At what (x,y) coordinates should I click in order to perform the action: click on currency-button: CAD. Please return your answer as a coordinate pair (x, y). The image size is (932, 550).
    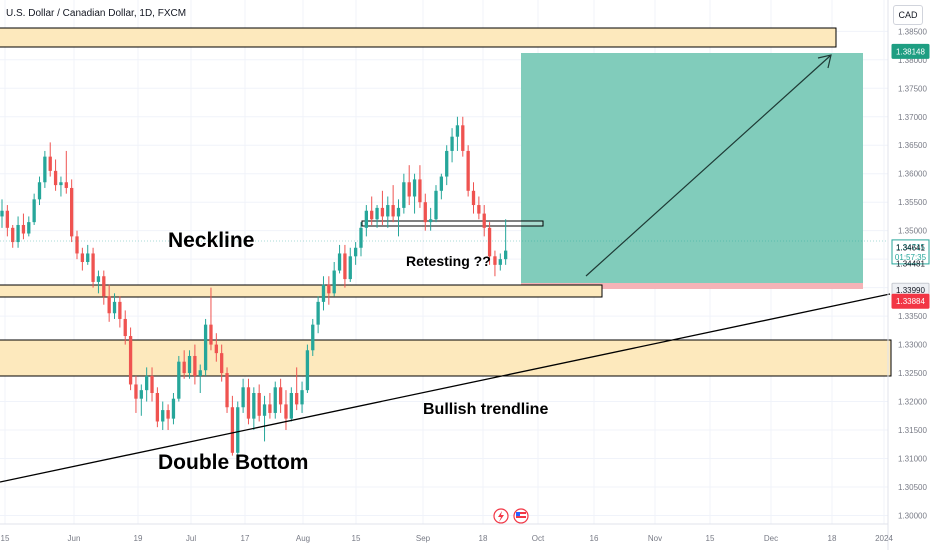
    Looking at the image, I should click on (908, 15).